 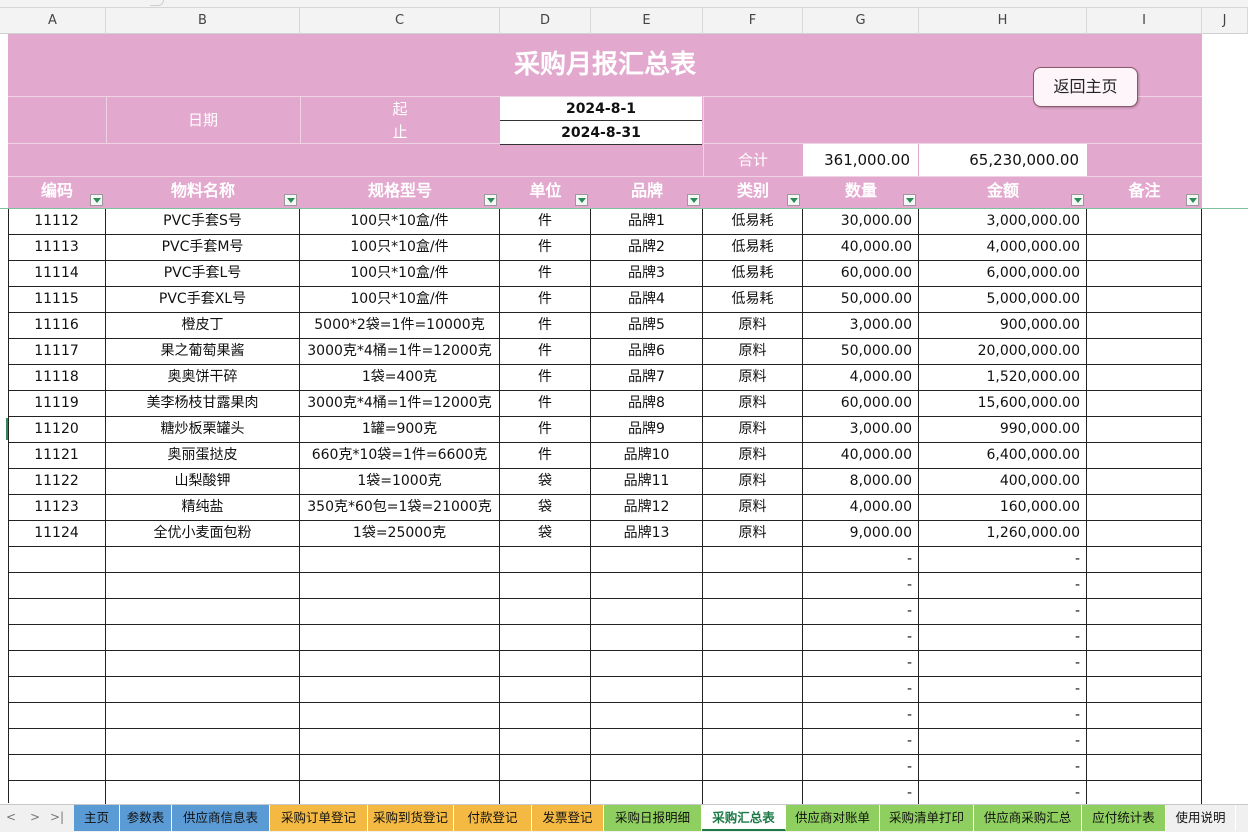 I want to click on cell-qty: 3,000.00, so click(x=861, y=429).